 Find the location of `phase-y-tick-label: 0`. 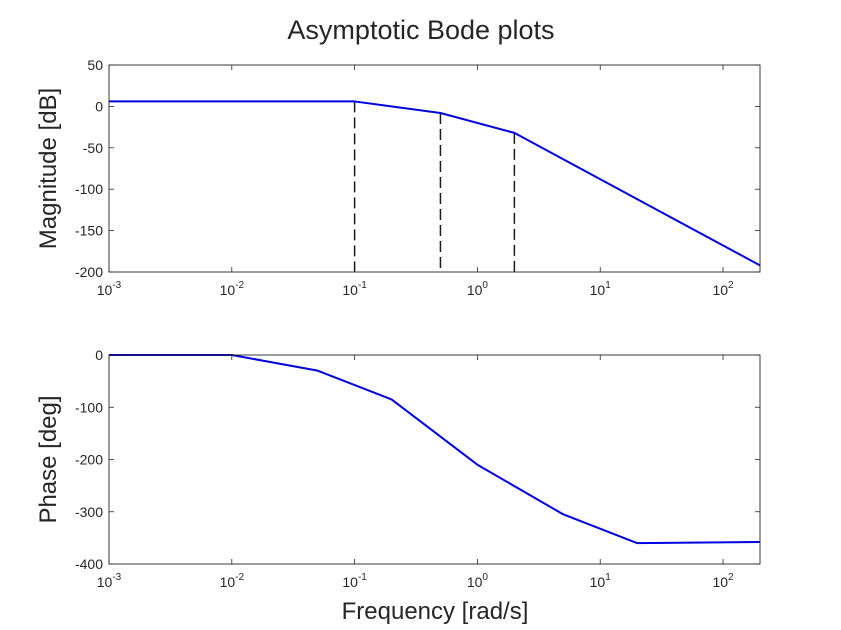

phase-y-tick-label: 0 is located at coordinates (99, 355).